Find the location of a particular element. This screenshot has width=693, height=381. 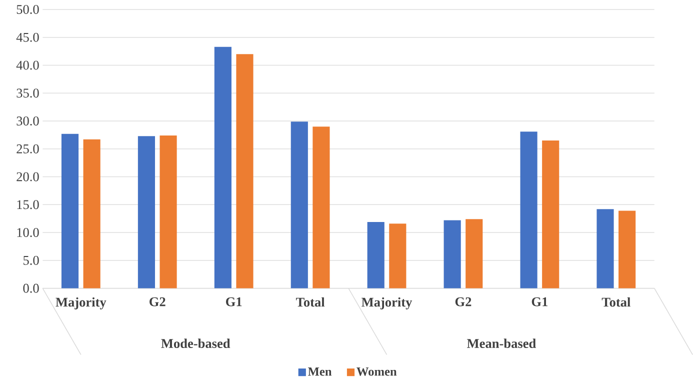

y-tick-label: 50.0 is located at coordinates (27, 9).